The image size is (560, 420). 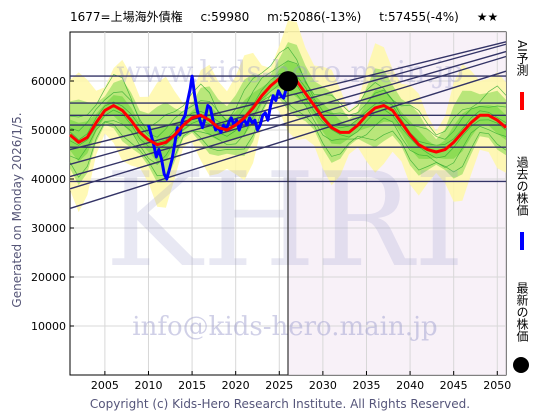 What do you see at coordinates (366, 385) in the screenshot?
I see `x-tick-label-2035: 2035` at bounding box center [366, 385].